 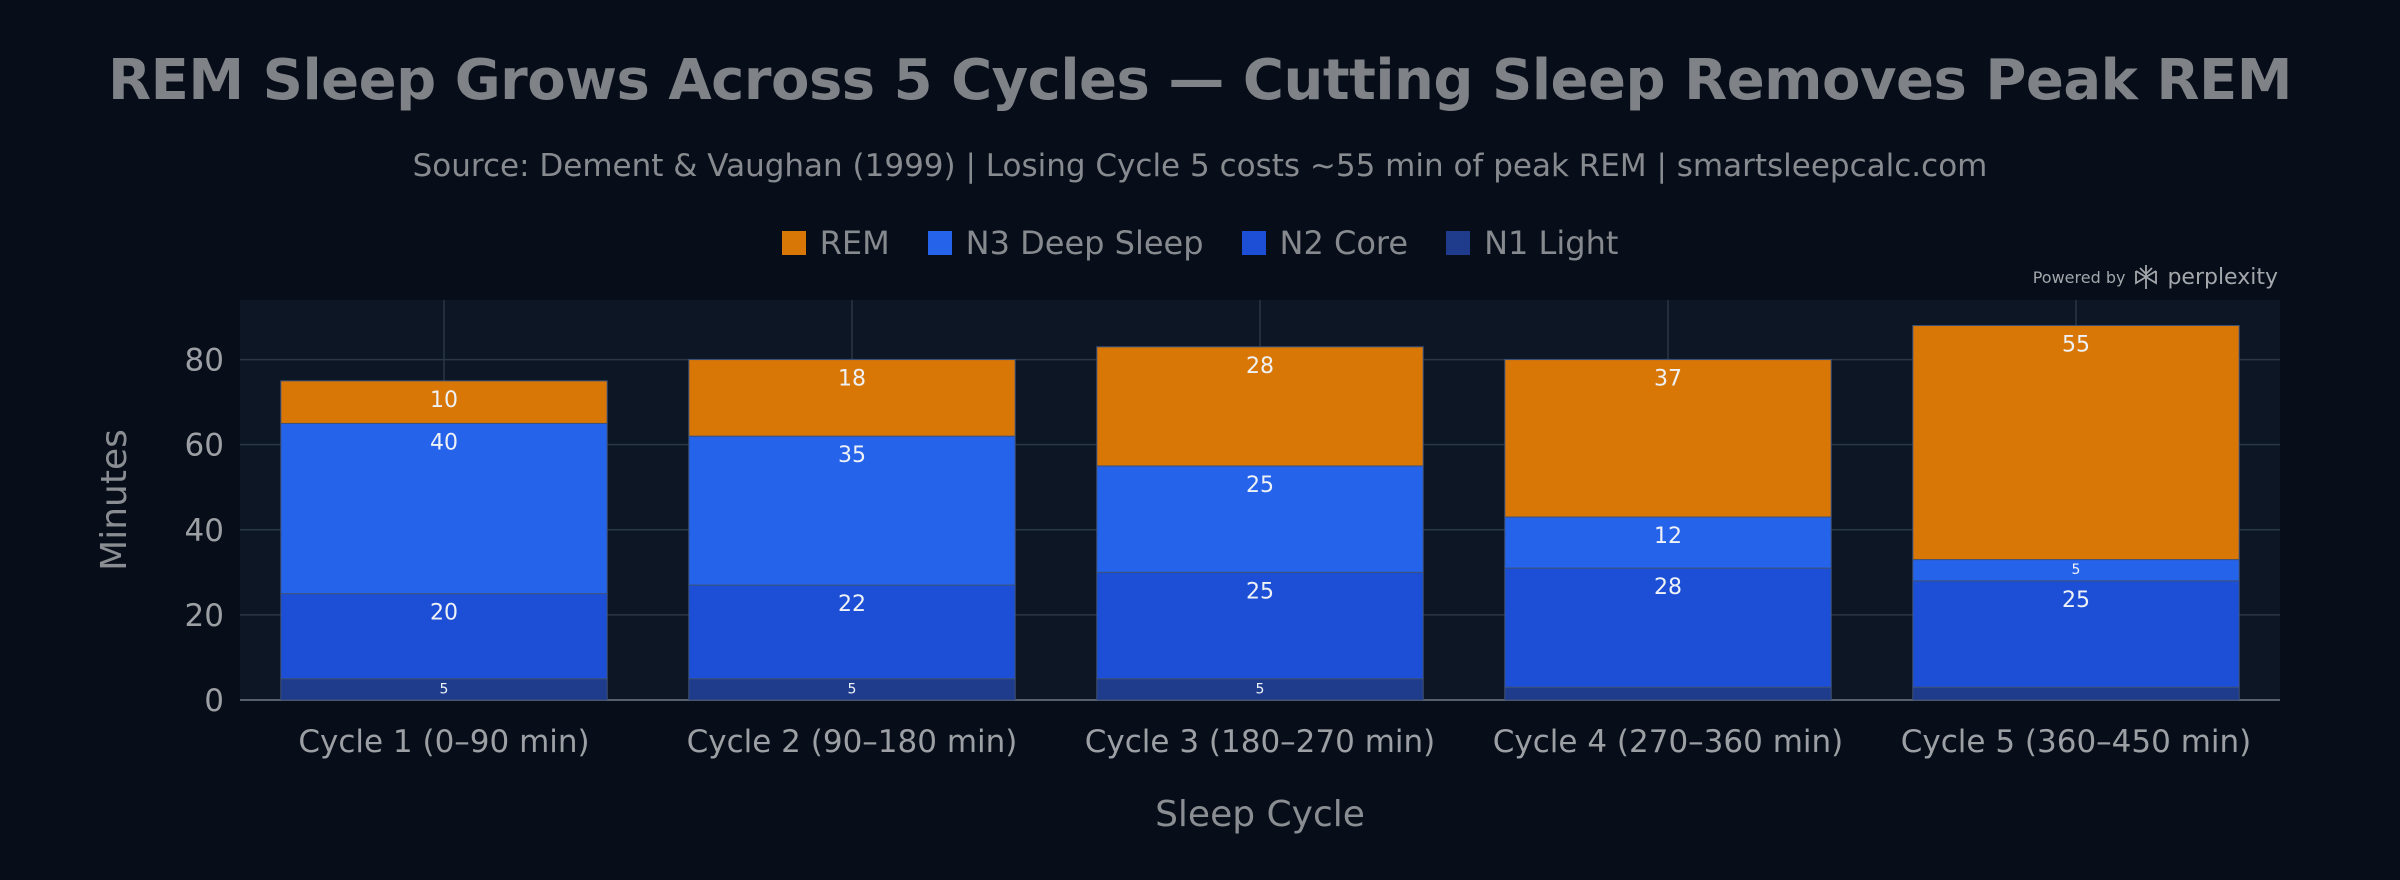 What do you see at coordinates (1668, 742) in the screenshot?
I see `x-tick-label: Cycle 4 (270–360 min)` at bounding box center [1668, 742].